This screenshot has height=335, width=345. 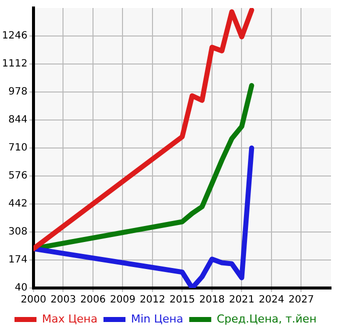 What do you see at coordinates (123, 300) in the screenshot?
I see `x-tick-label: 2009` at bounding box center [123, 300].